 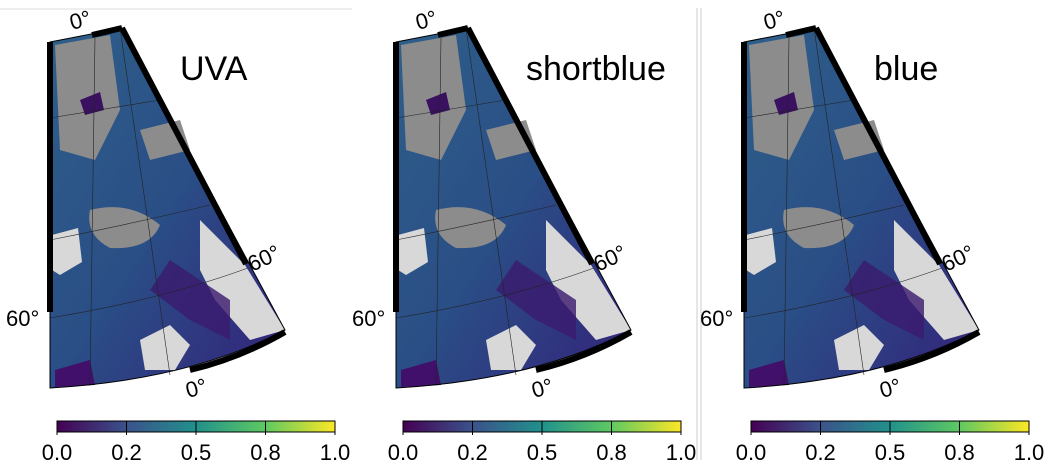 I want to click on panel-title: blue, so click(x=906, y=69).